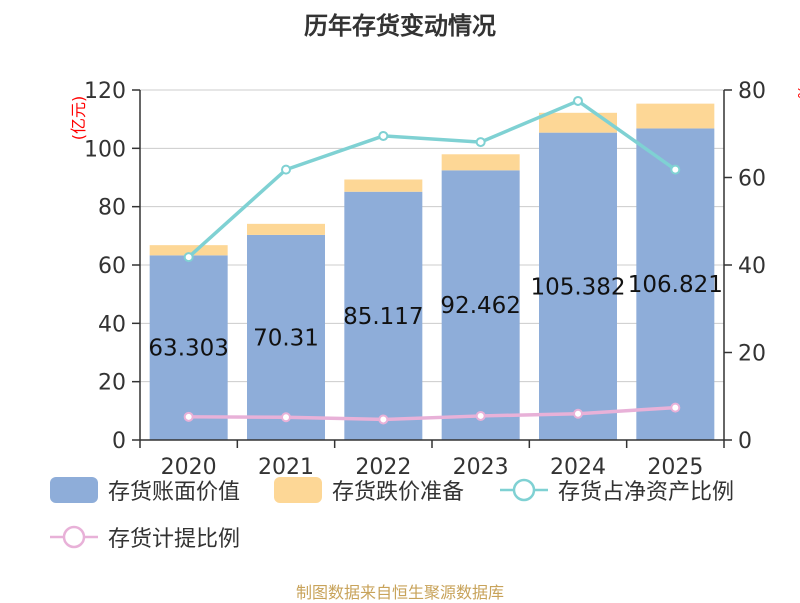 This screenshot has height=603, width=800. I want to click on legend-label-provision-ratio: 存货计提比例, so click(174, 539).